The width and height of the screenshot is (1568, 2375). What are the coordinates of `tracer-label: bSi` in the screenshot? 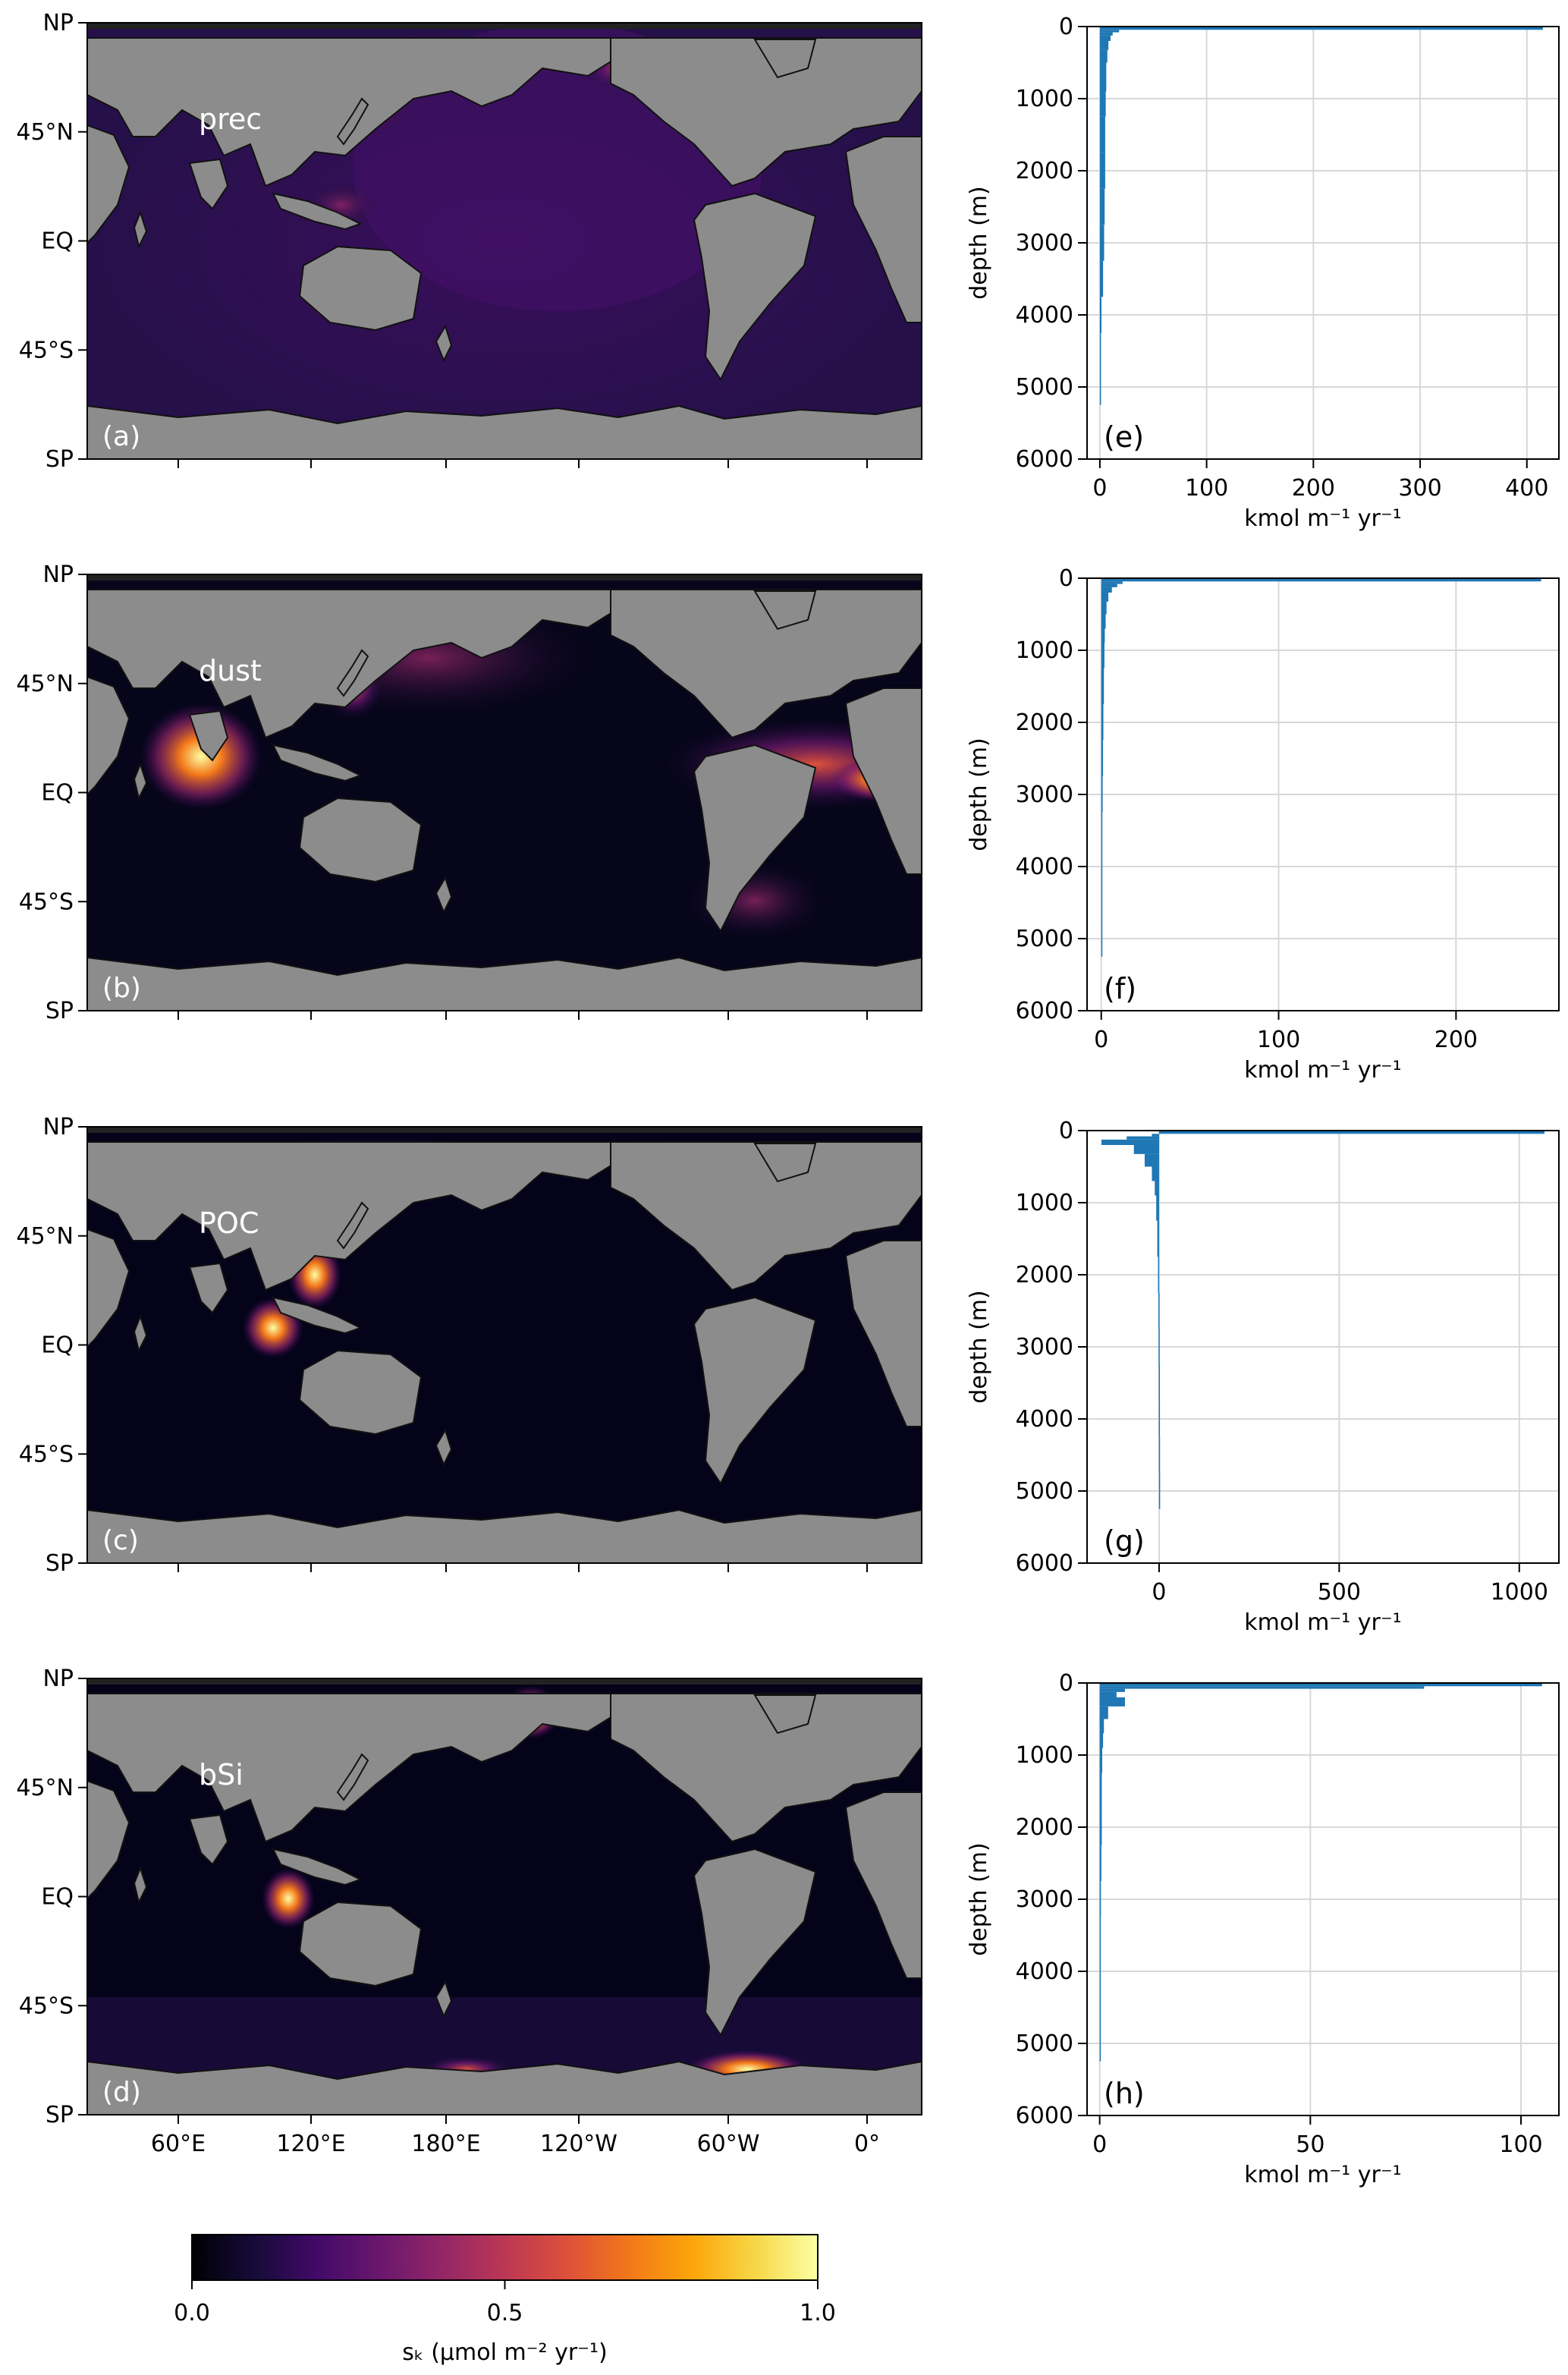 It's located at (222, 1775).